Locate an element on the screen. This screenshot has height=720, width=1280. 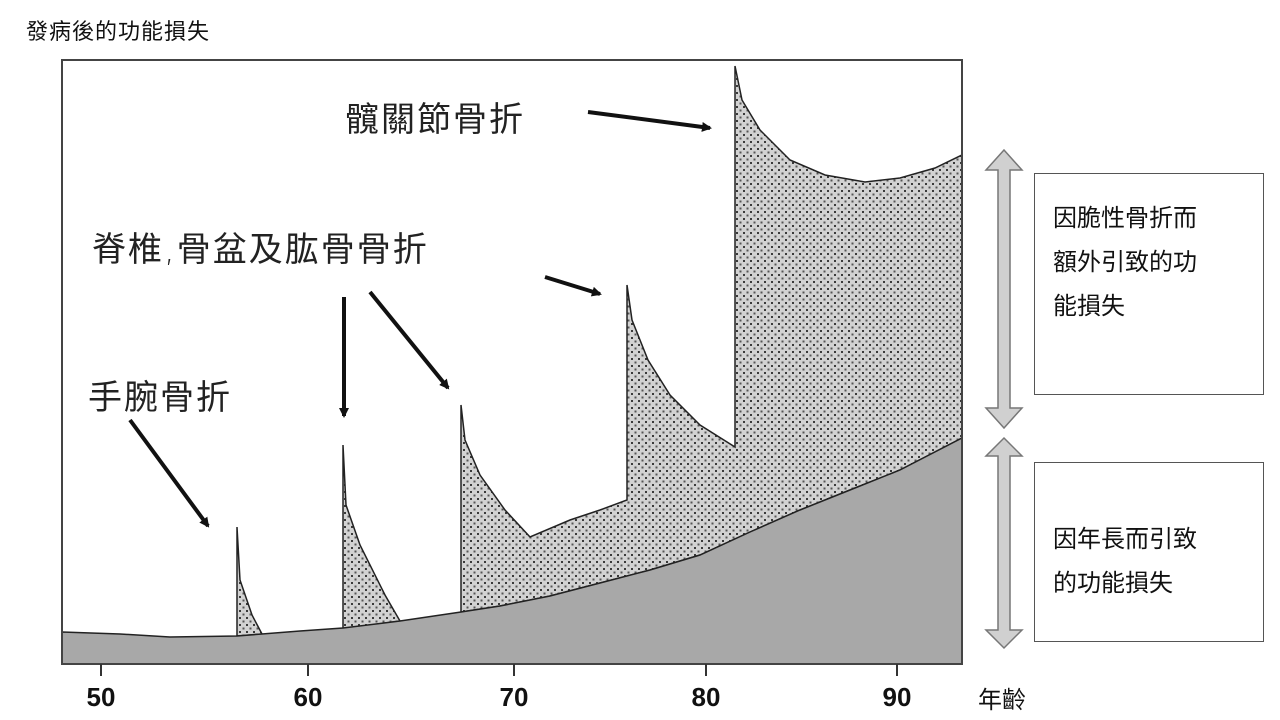
legend-line: 能損失 is located at coordinates (1089, 306).